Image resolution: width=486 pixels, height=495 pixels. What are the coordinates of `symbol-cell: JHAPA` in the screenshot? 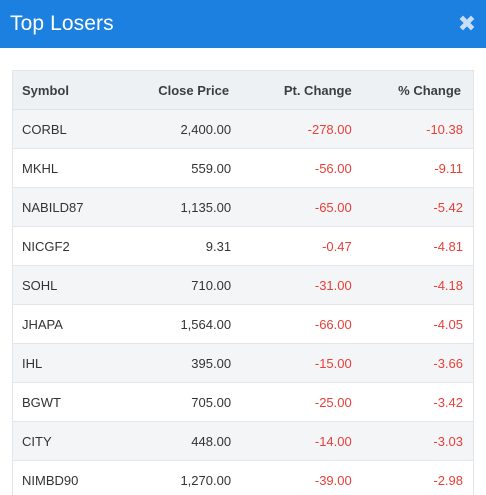 It's located at (77, 324).